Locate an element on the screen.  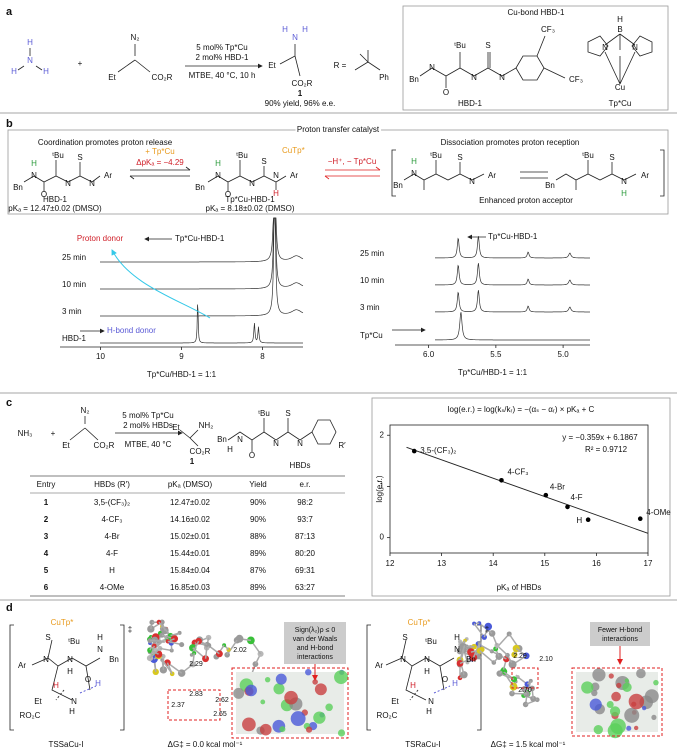
y-tick-label: 0 is located at coordinates (382, 537).